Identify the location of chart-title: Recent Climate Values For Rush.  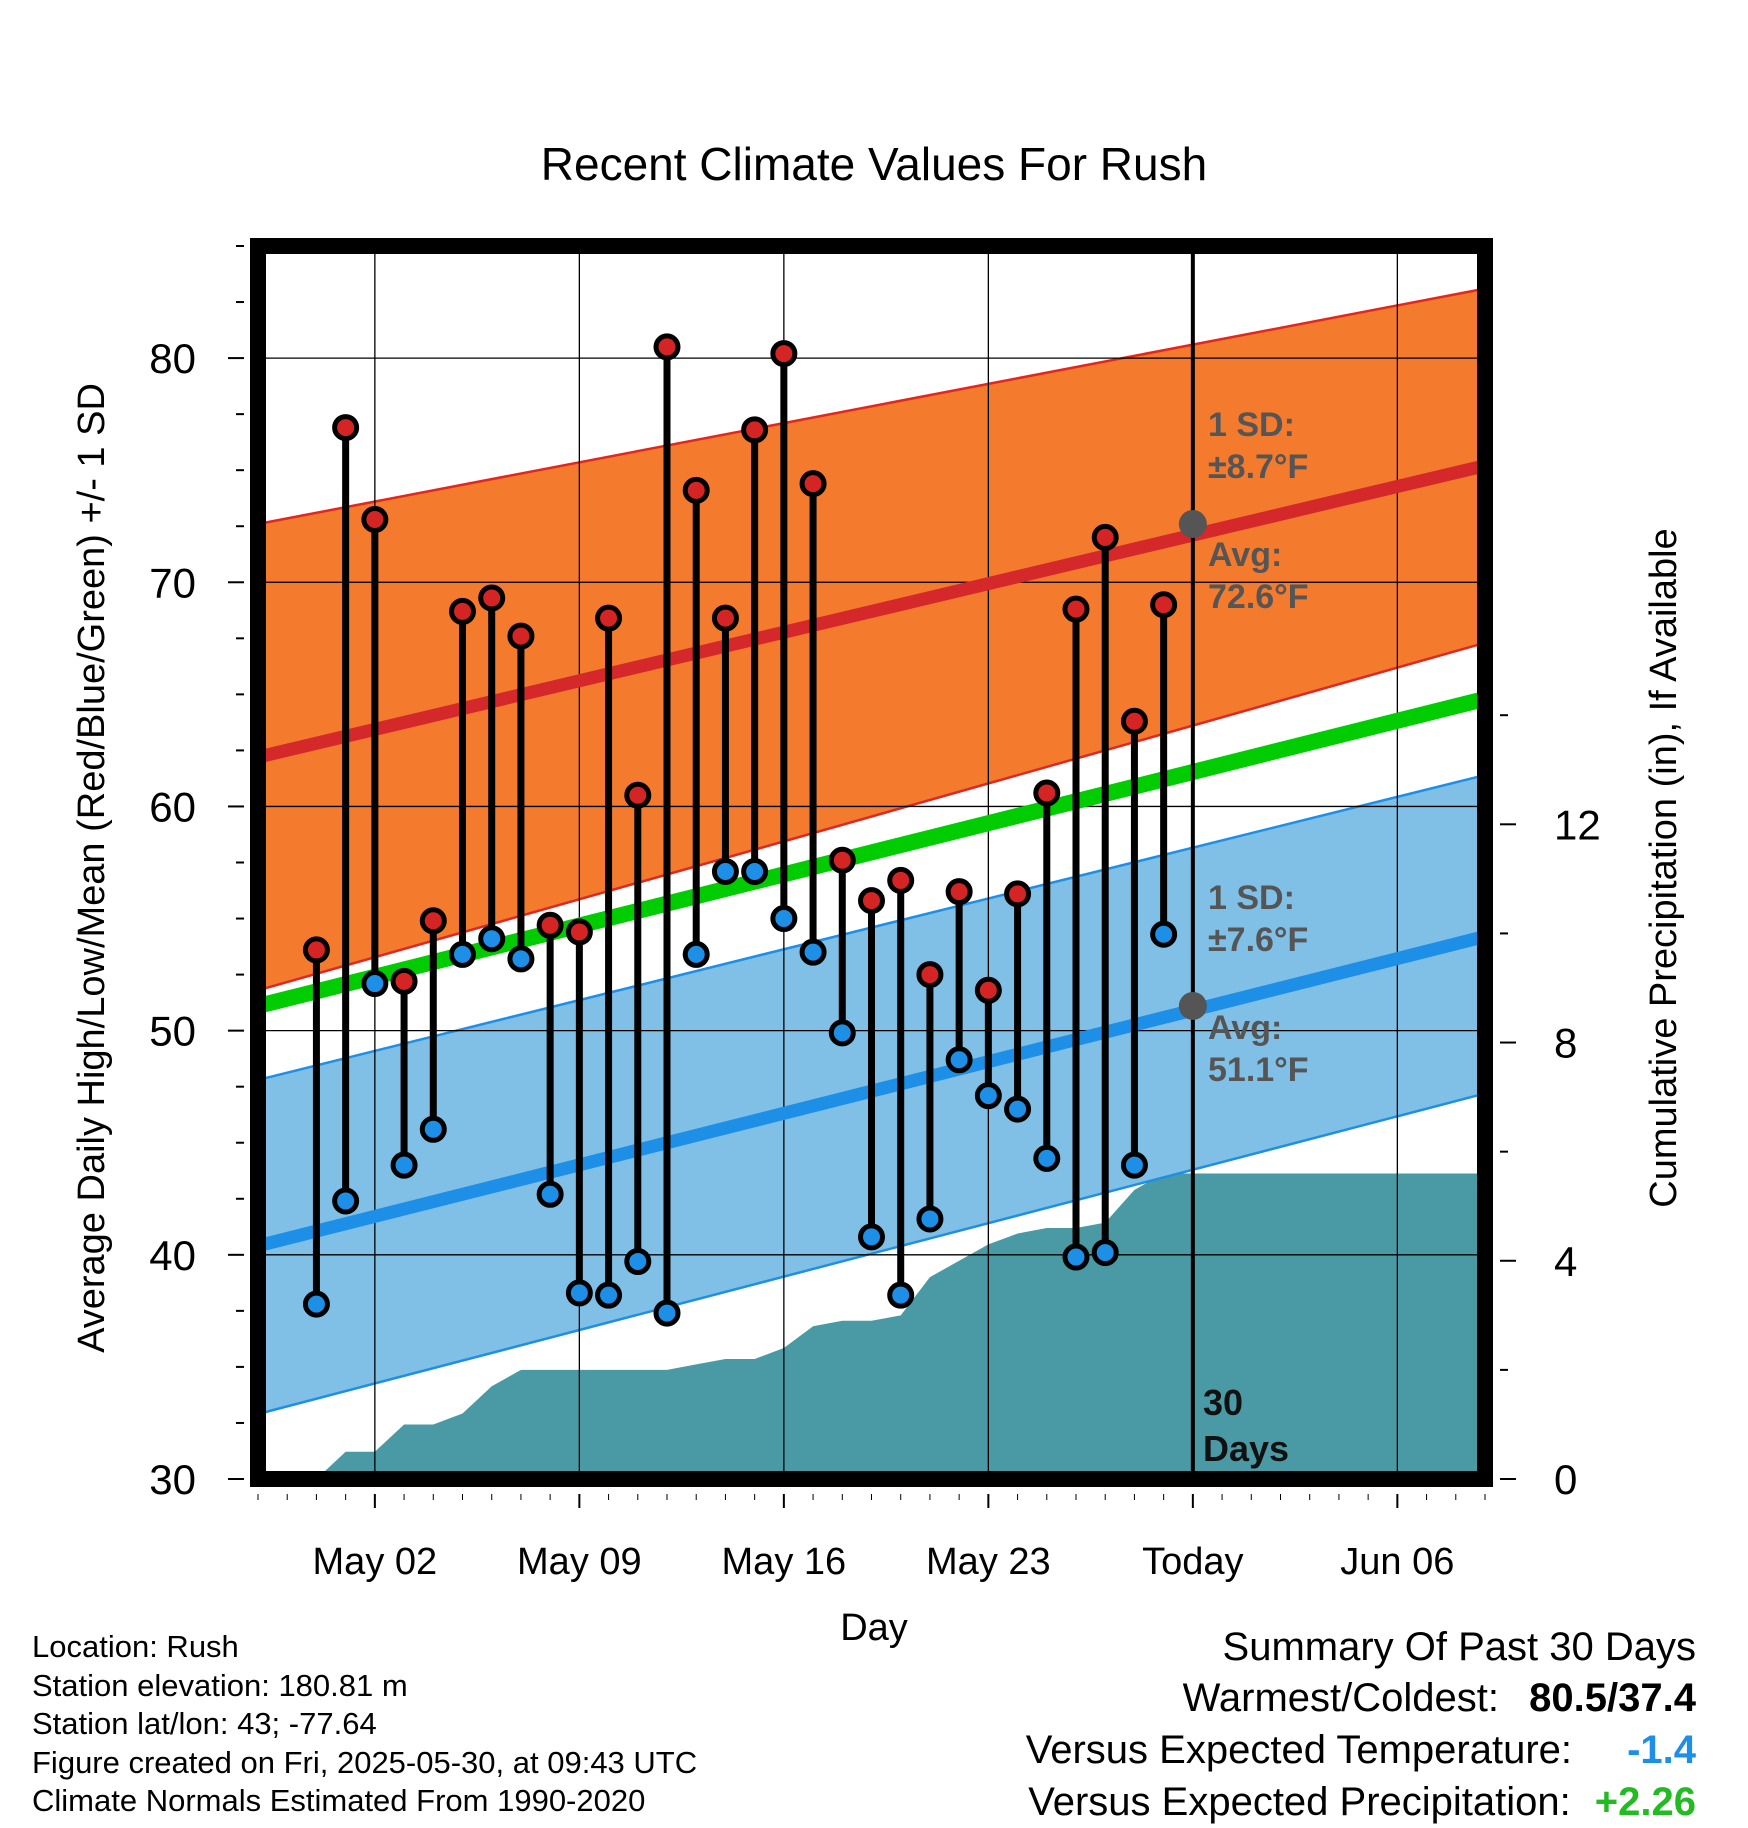
(874, 164).